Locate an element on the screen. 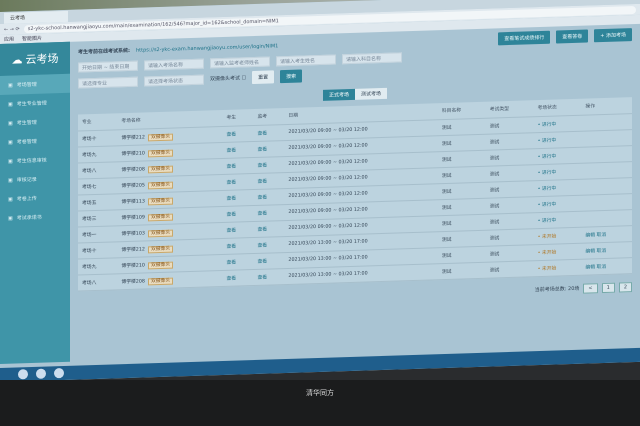  major-select: 请选择专业 is located at coordinates (108, 82).